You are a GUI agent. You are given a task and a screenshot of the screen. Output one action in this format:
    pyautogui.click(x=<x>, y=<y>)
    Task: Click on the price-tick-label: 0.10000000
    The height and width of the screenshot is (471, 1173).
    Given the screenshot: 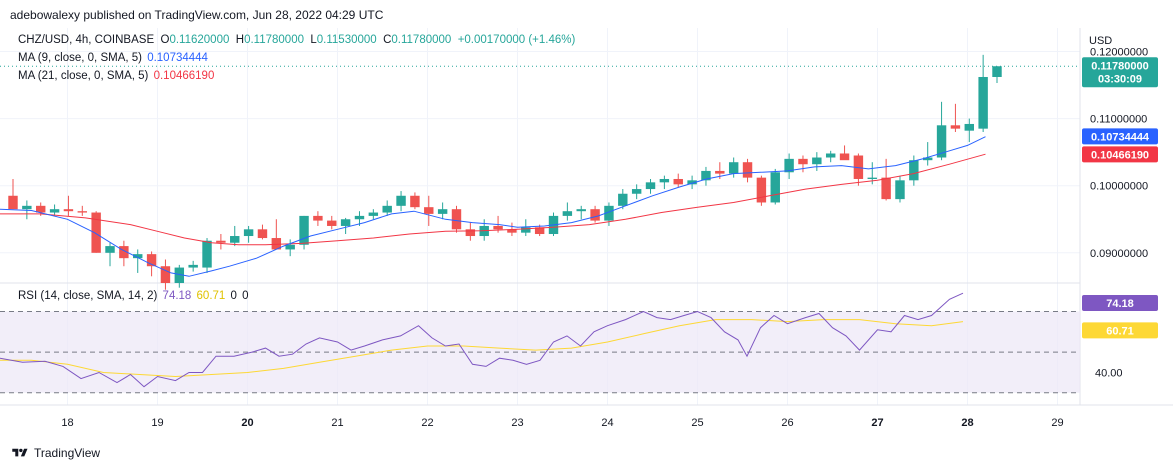 What is the action you would take?
    pyautogui.click(x=1119, y=187)
    